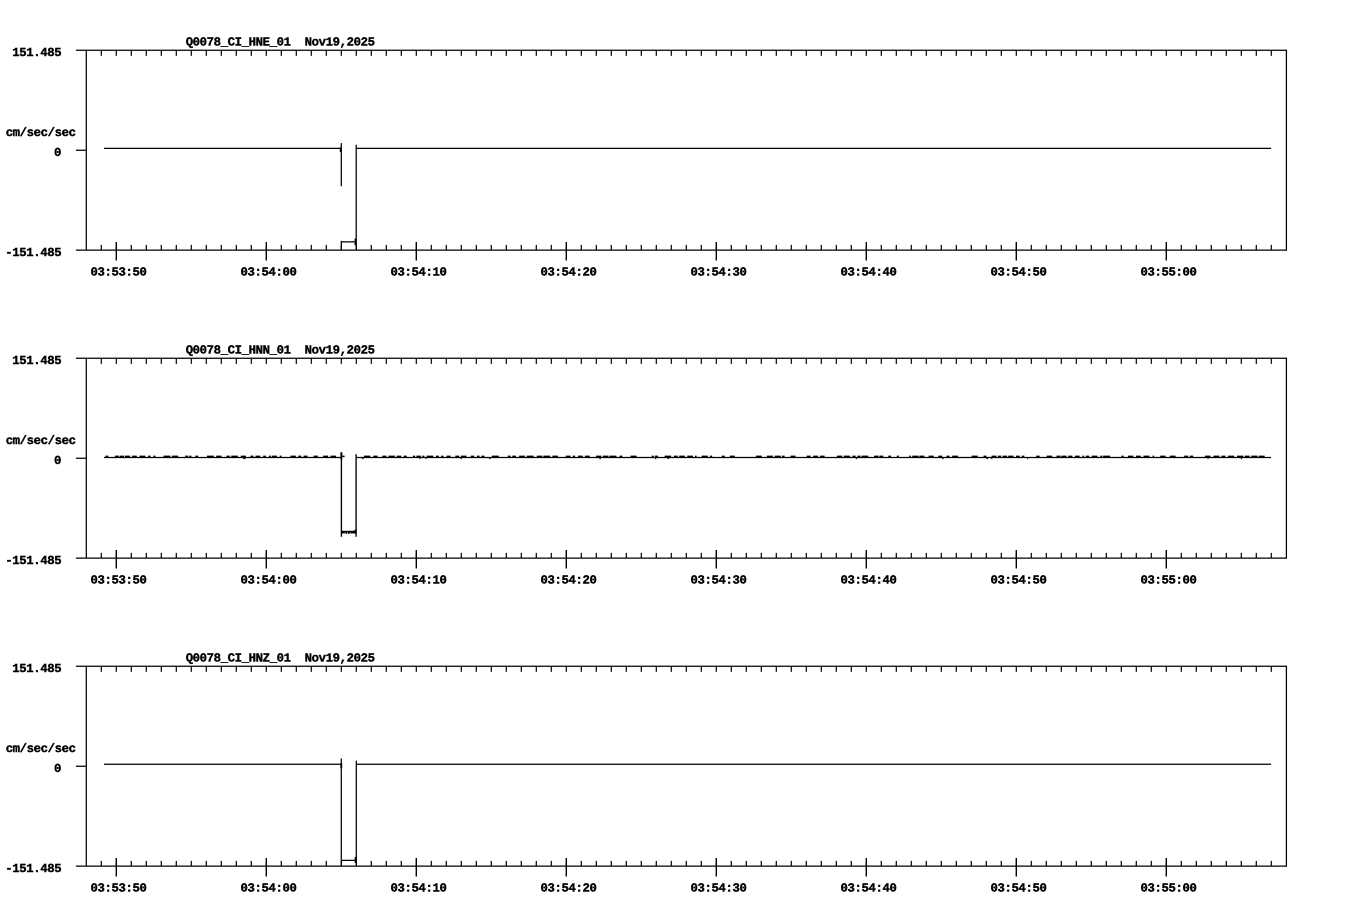 Image resolution: width=1358 pixels, height=924 pixels. Describe the element at coordinates (280, 658) in the screenshot. I see `svg-text: Q0078_CI_HNZ_01 Nov19,2025` at that location.